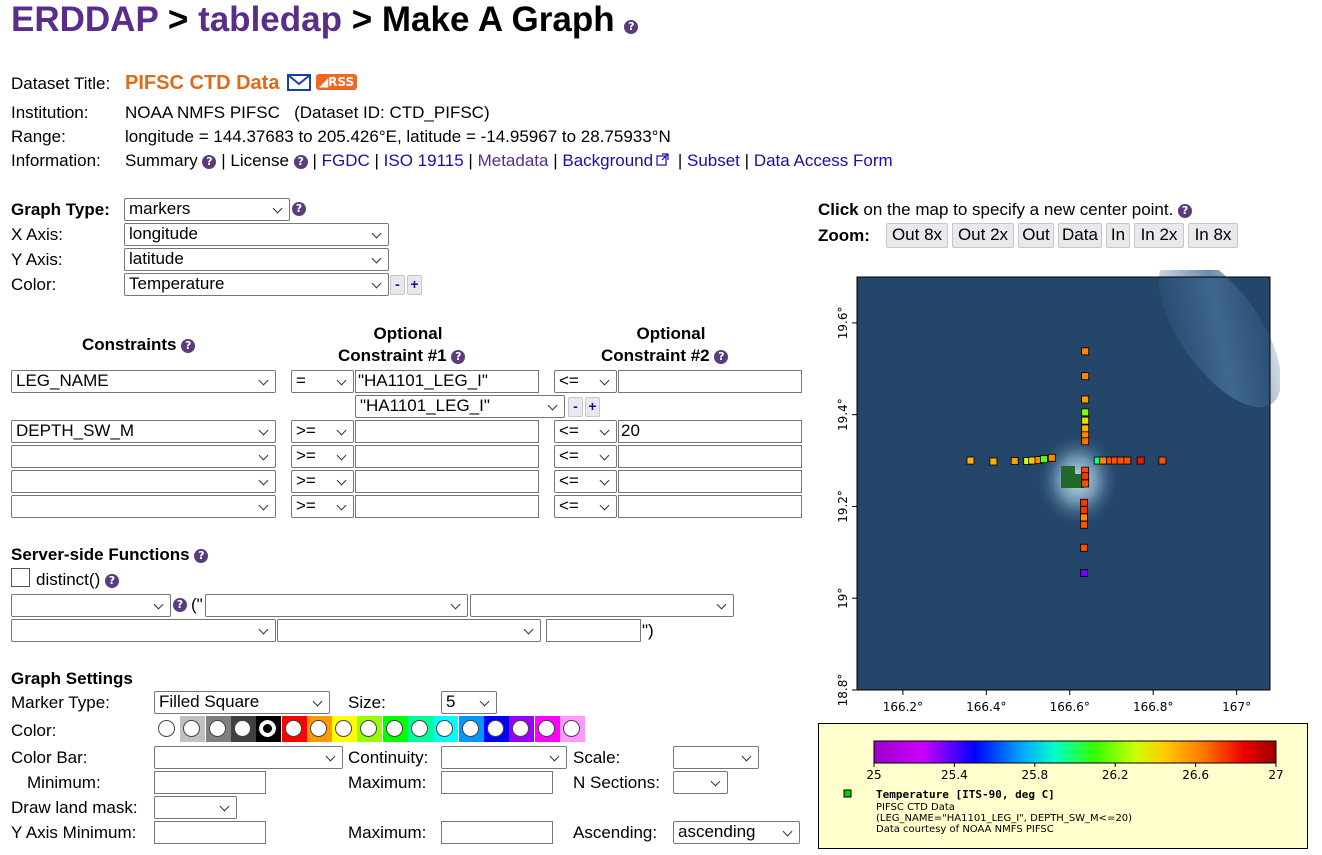 The width and height of the screenshot is (1322, 855). What do you see at coordinates (1080, 235) in the screenshot?
I see `zoom-data-button: Data` at bounding box center [1080, 235].